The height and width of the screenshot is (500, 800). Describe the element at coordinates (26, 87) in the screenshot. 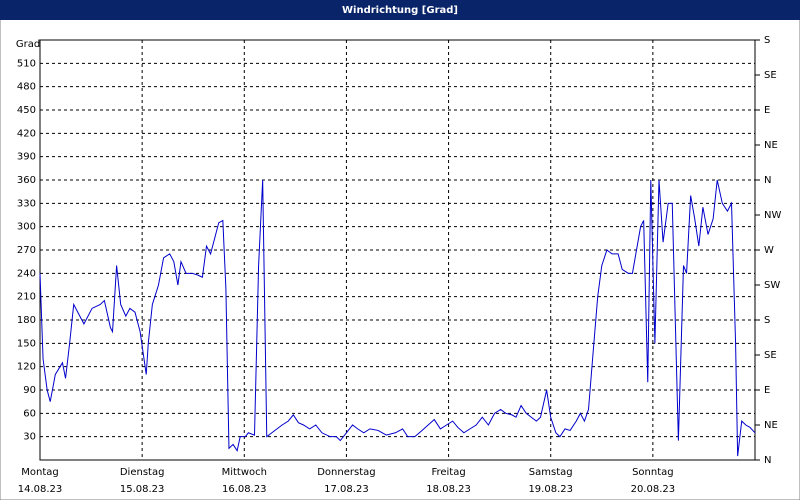

I see `y-tick-label: 480` at that location.